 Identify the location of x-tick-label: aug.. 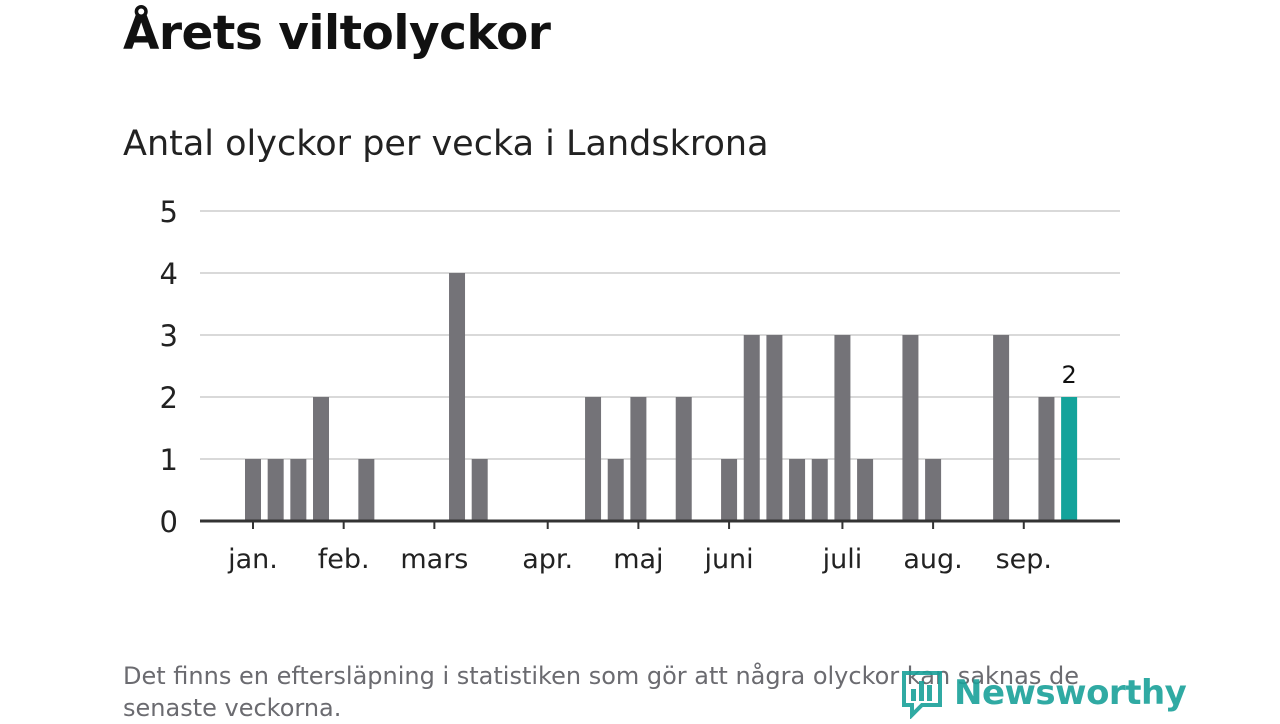
(932, 559).